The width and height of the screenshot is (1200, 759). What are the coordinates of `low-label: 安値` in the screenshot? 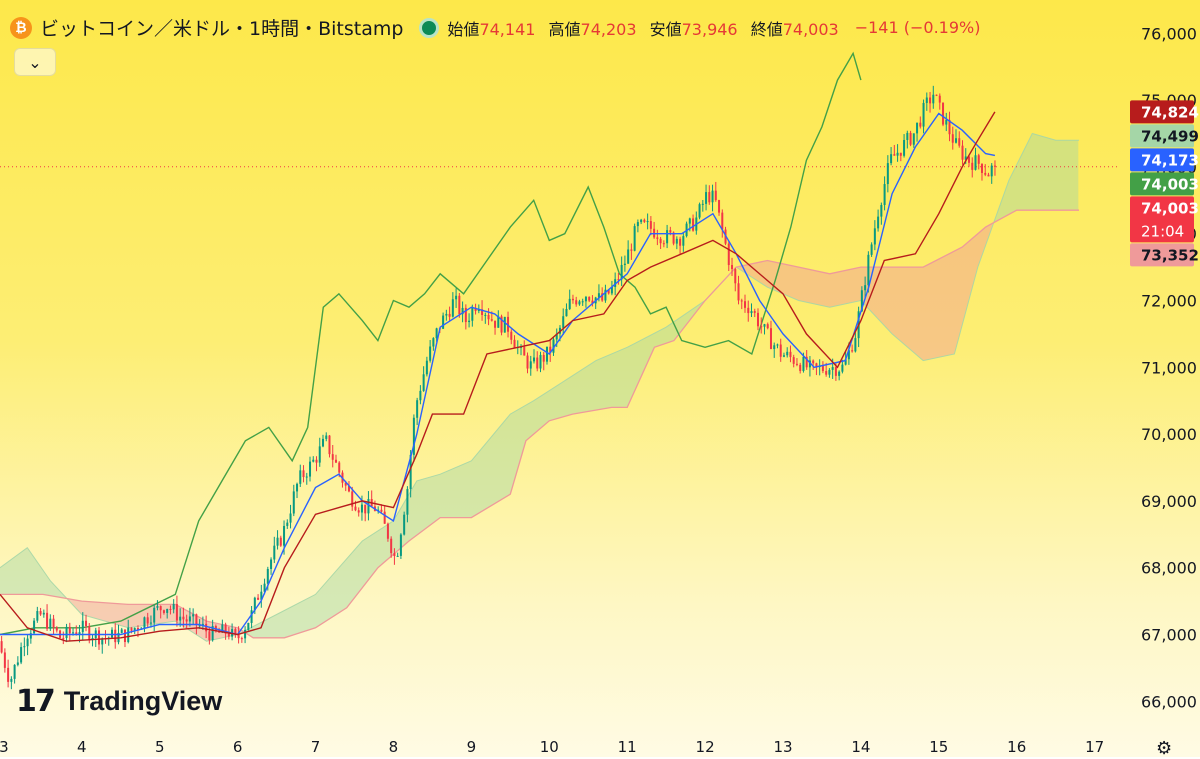 It's located at (665, 29).